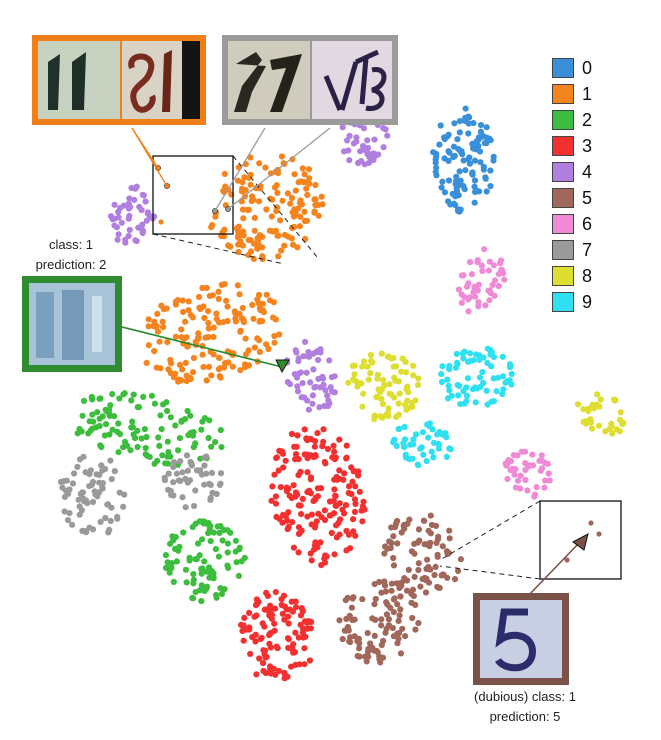  Describe the element at coordinates (231, 196) in the screenshot. I see `top-zoom-annotation` at that location.